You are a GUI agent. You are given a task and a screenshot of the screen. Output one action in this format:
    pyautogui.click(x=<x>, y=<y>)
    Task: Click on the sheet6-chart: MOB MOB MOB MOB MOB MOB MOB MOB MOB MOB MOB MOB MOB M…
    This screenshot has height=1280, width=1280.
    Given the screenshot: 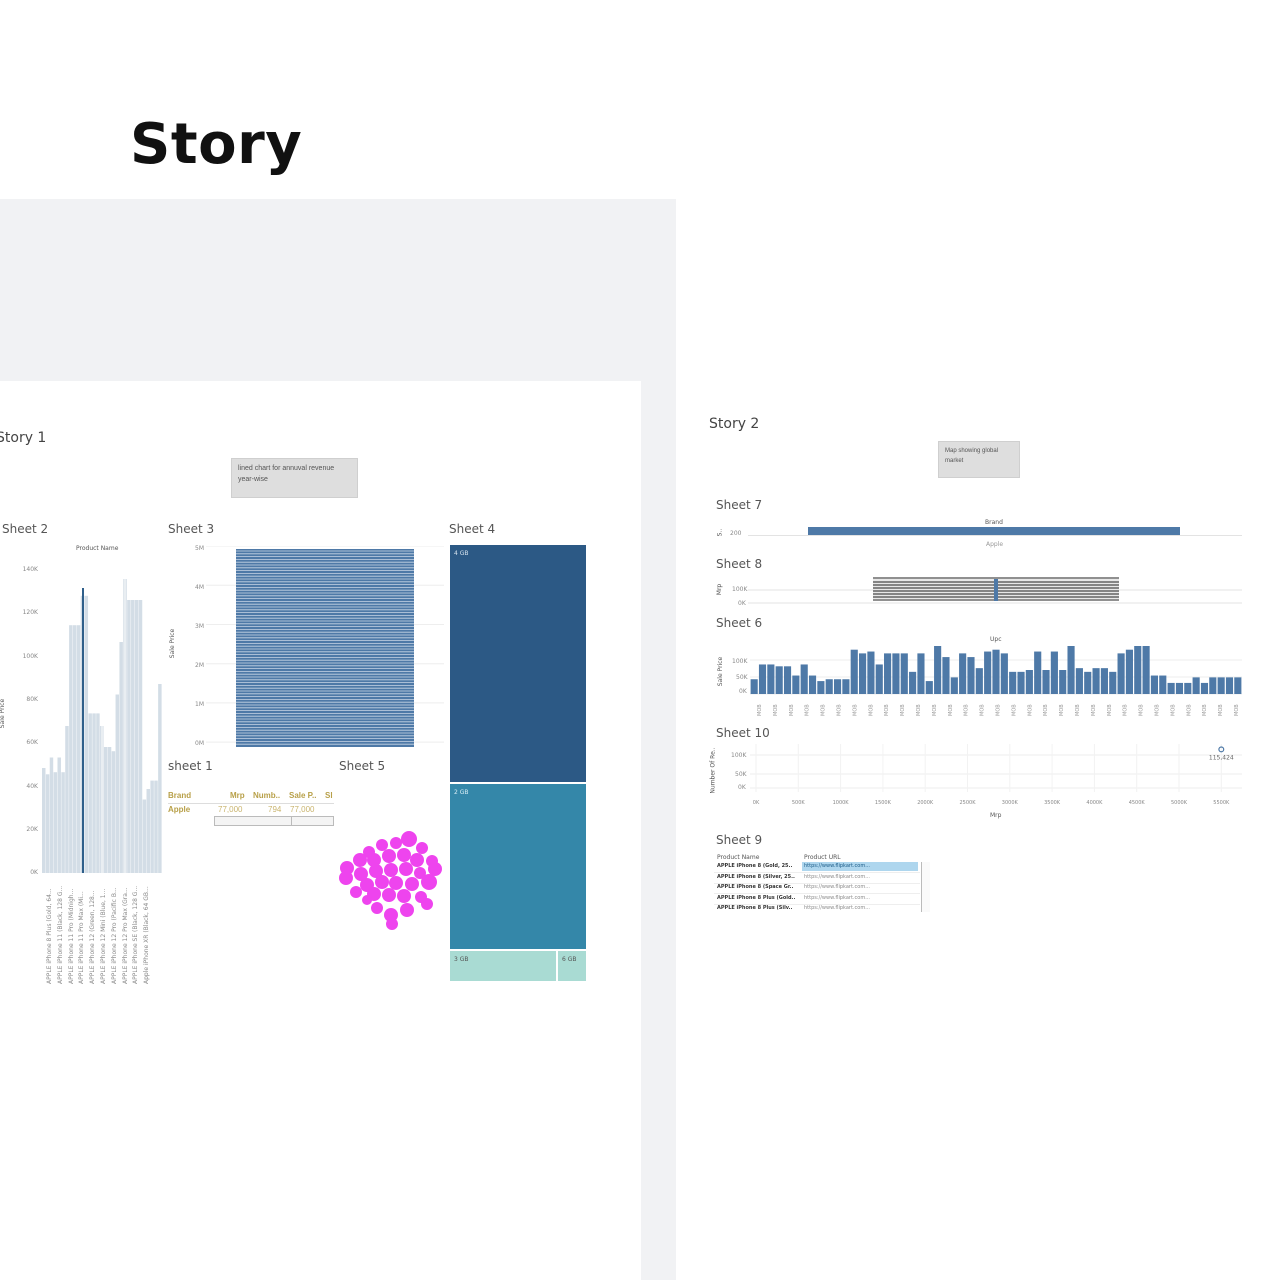 What is the action you would take?
    pyautogui.click(x=996, y=682)
    